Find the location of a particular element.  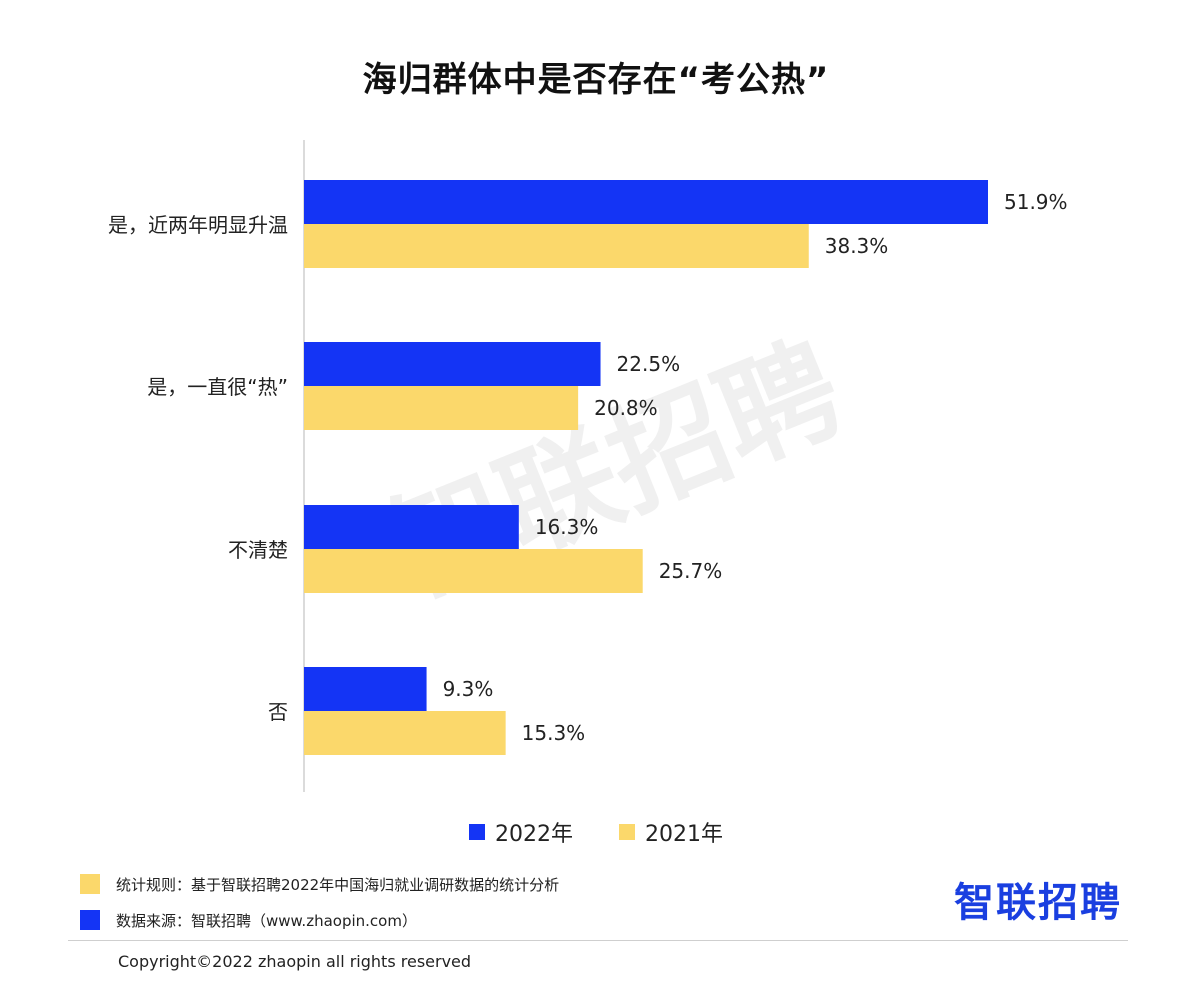

data-label: 22.5% is located at coordinates (649, 364).